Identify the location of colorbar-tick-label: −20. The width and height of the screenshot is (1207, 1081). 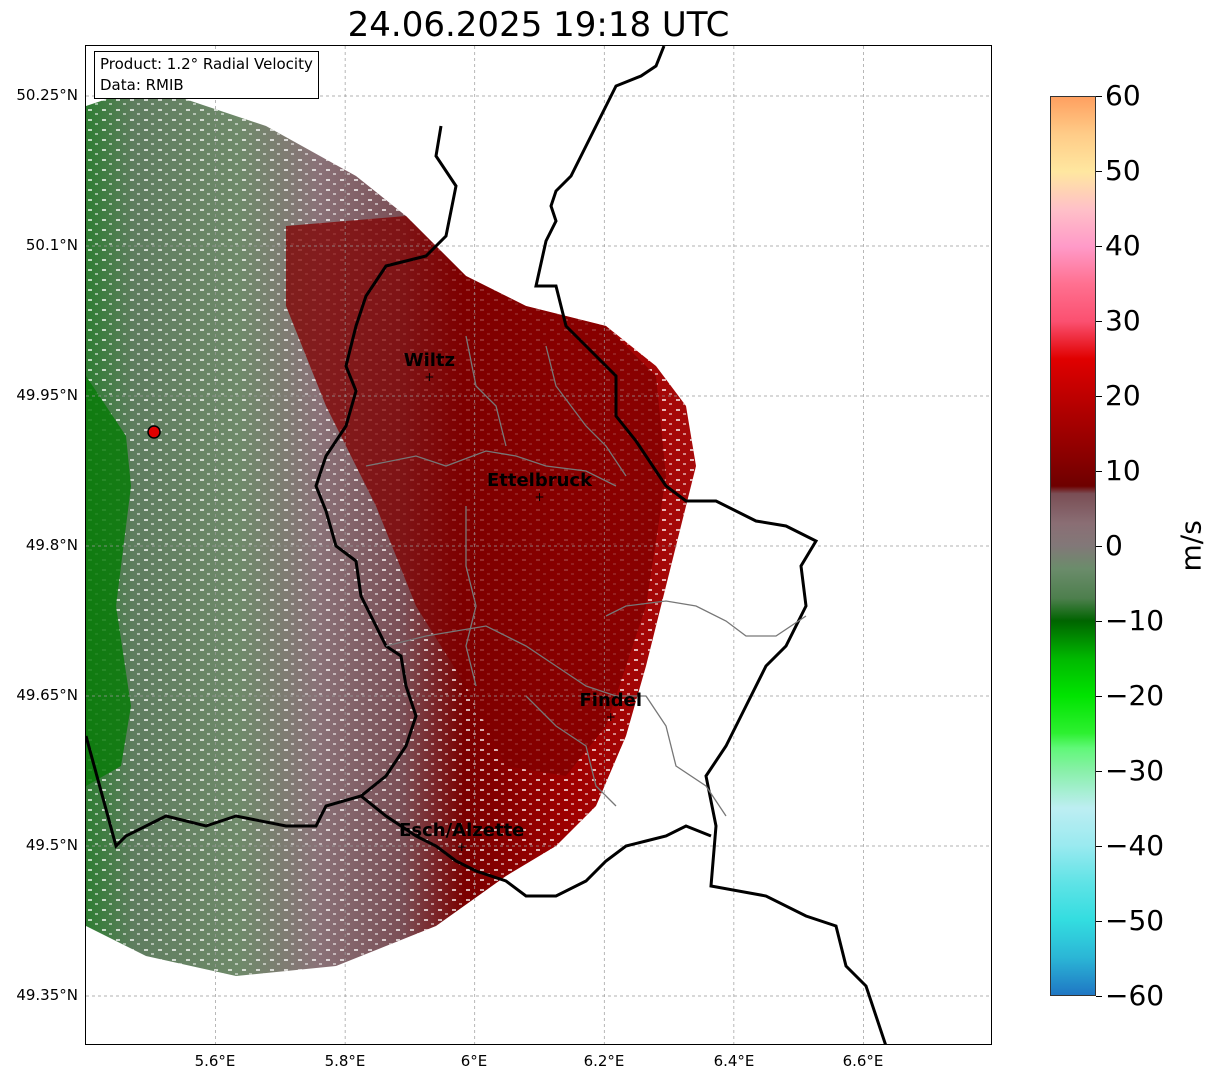
(1135, 695).